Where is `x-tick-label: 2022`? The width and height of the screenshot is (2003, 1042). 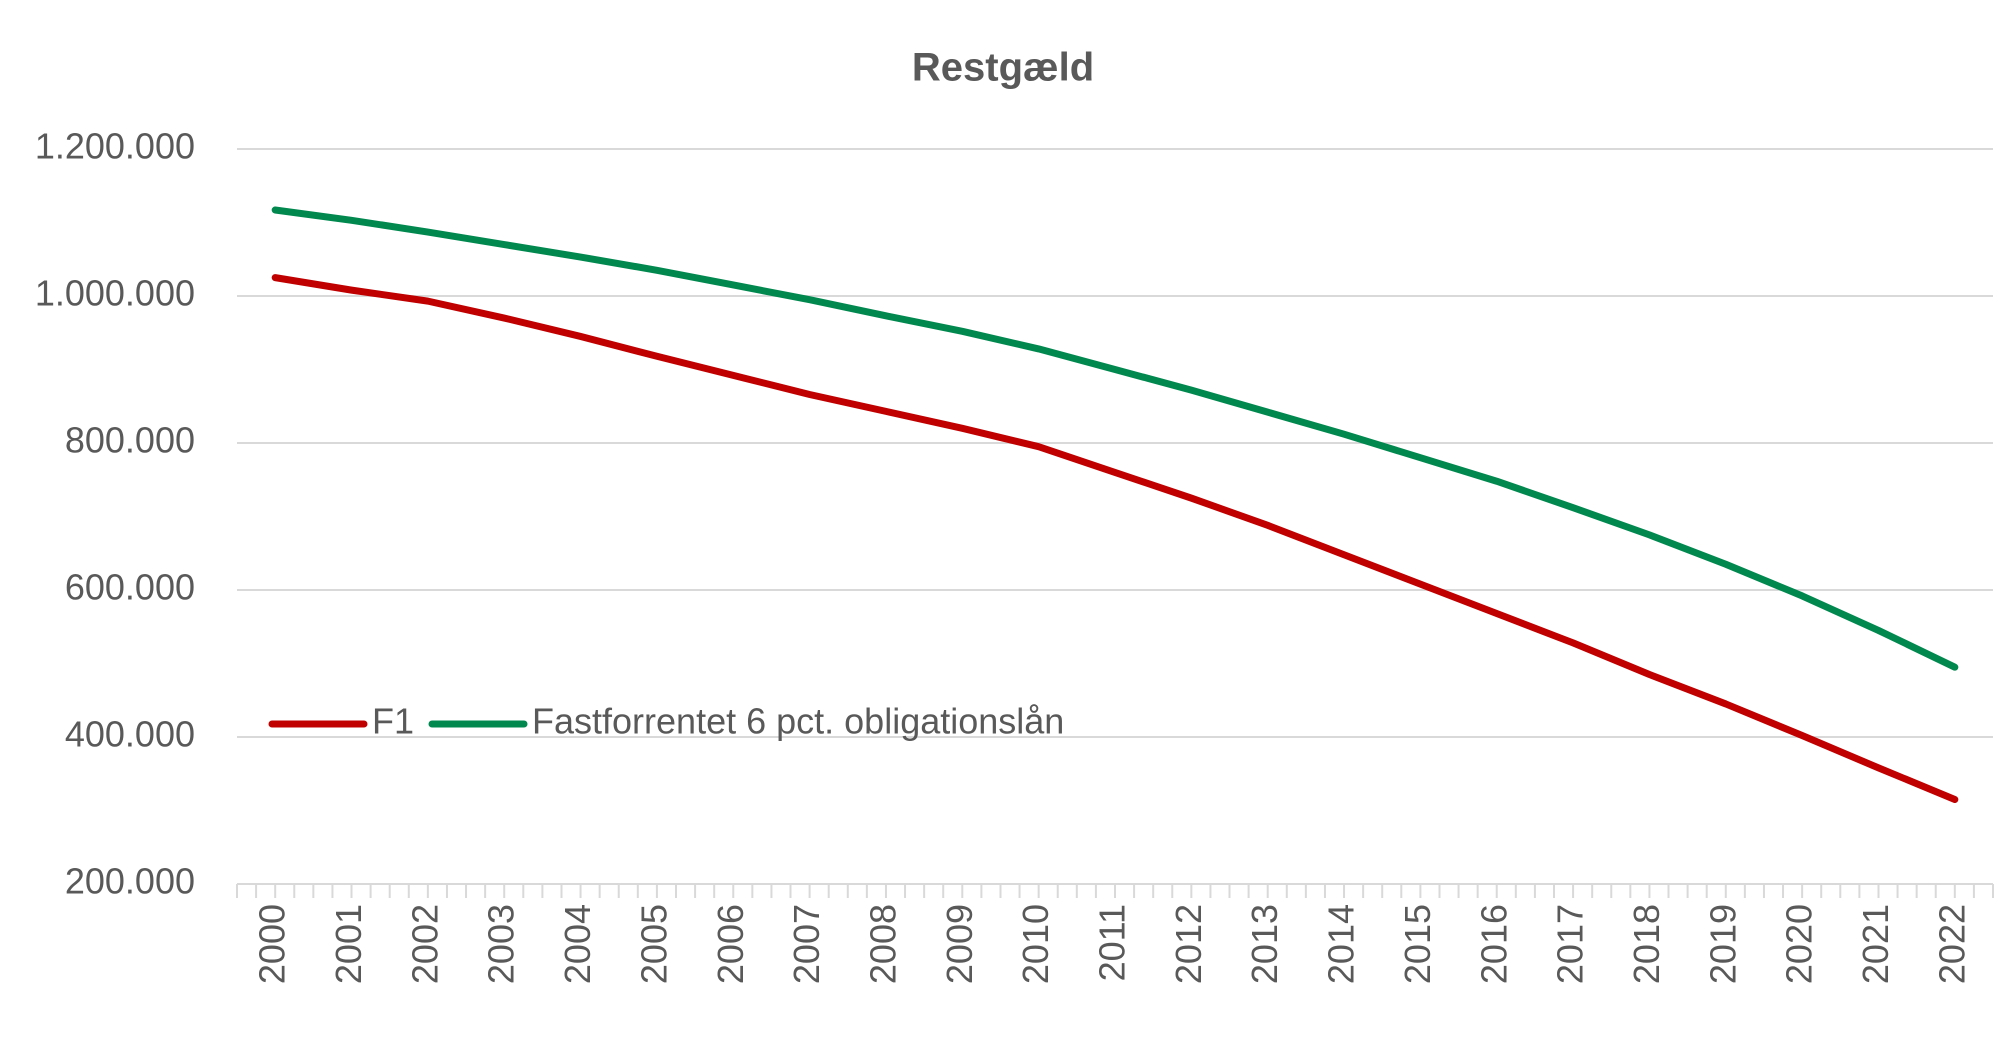
x-tick-label: 2022 is located at coordinates (1951, 944).